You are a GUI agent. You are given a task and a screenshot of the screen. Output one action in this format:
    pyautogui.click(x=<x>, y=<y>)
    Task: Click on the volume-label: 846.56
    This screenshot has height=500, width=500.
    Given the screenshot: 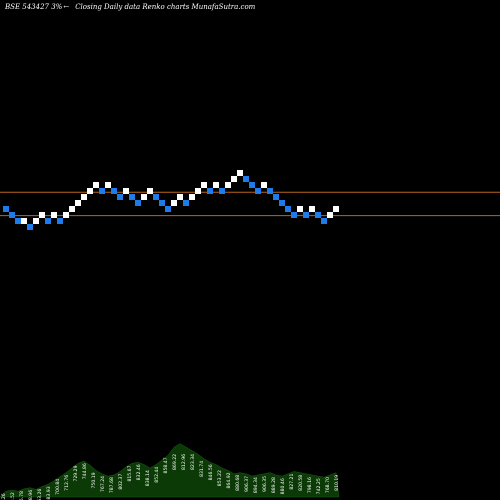 What is the action you would take?
    pyautogui.click(x=211, y=472)
    